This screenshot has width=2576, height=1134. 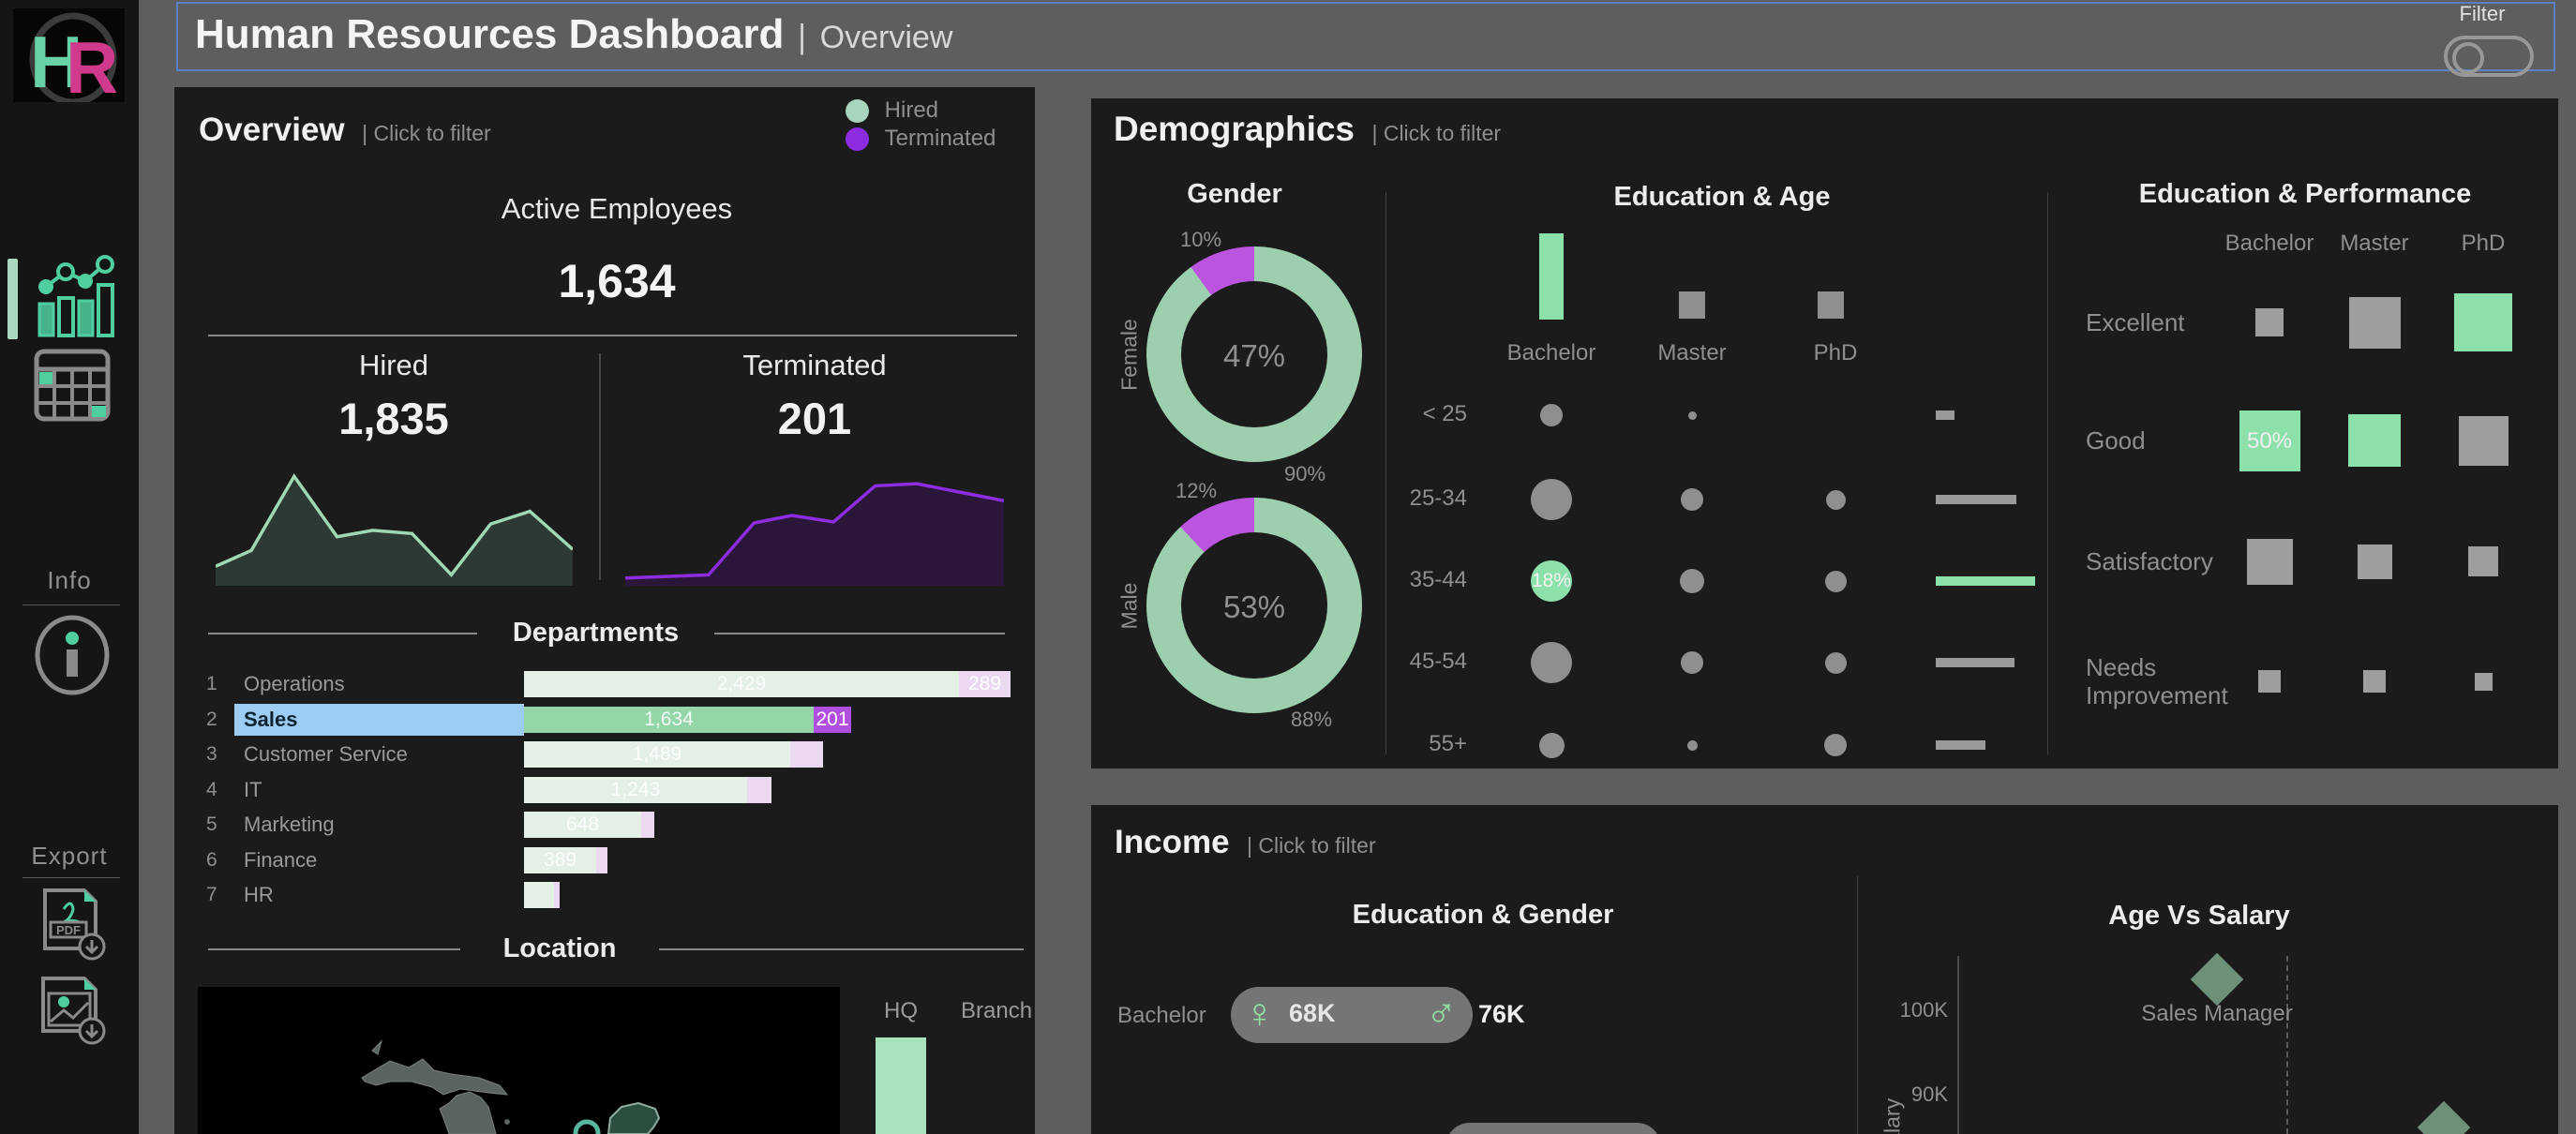 I want to click on edu-age-bubble: 18%, so click(x=1551, y=581).